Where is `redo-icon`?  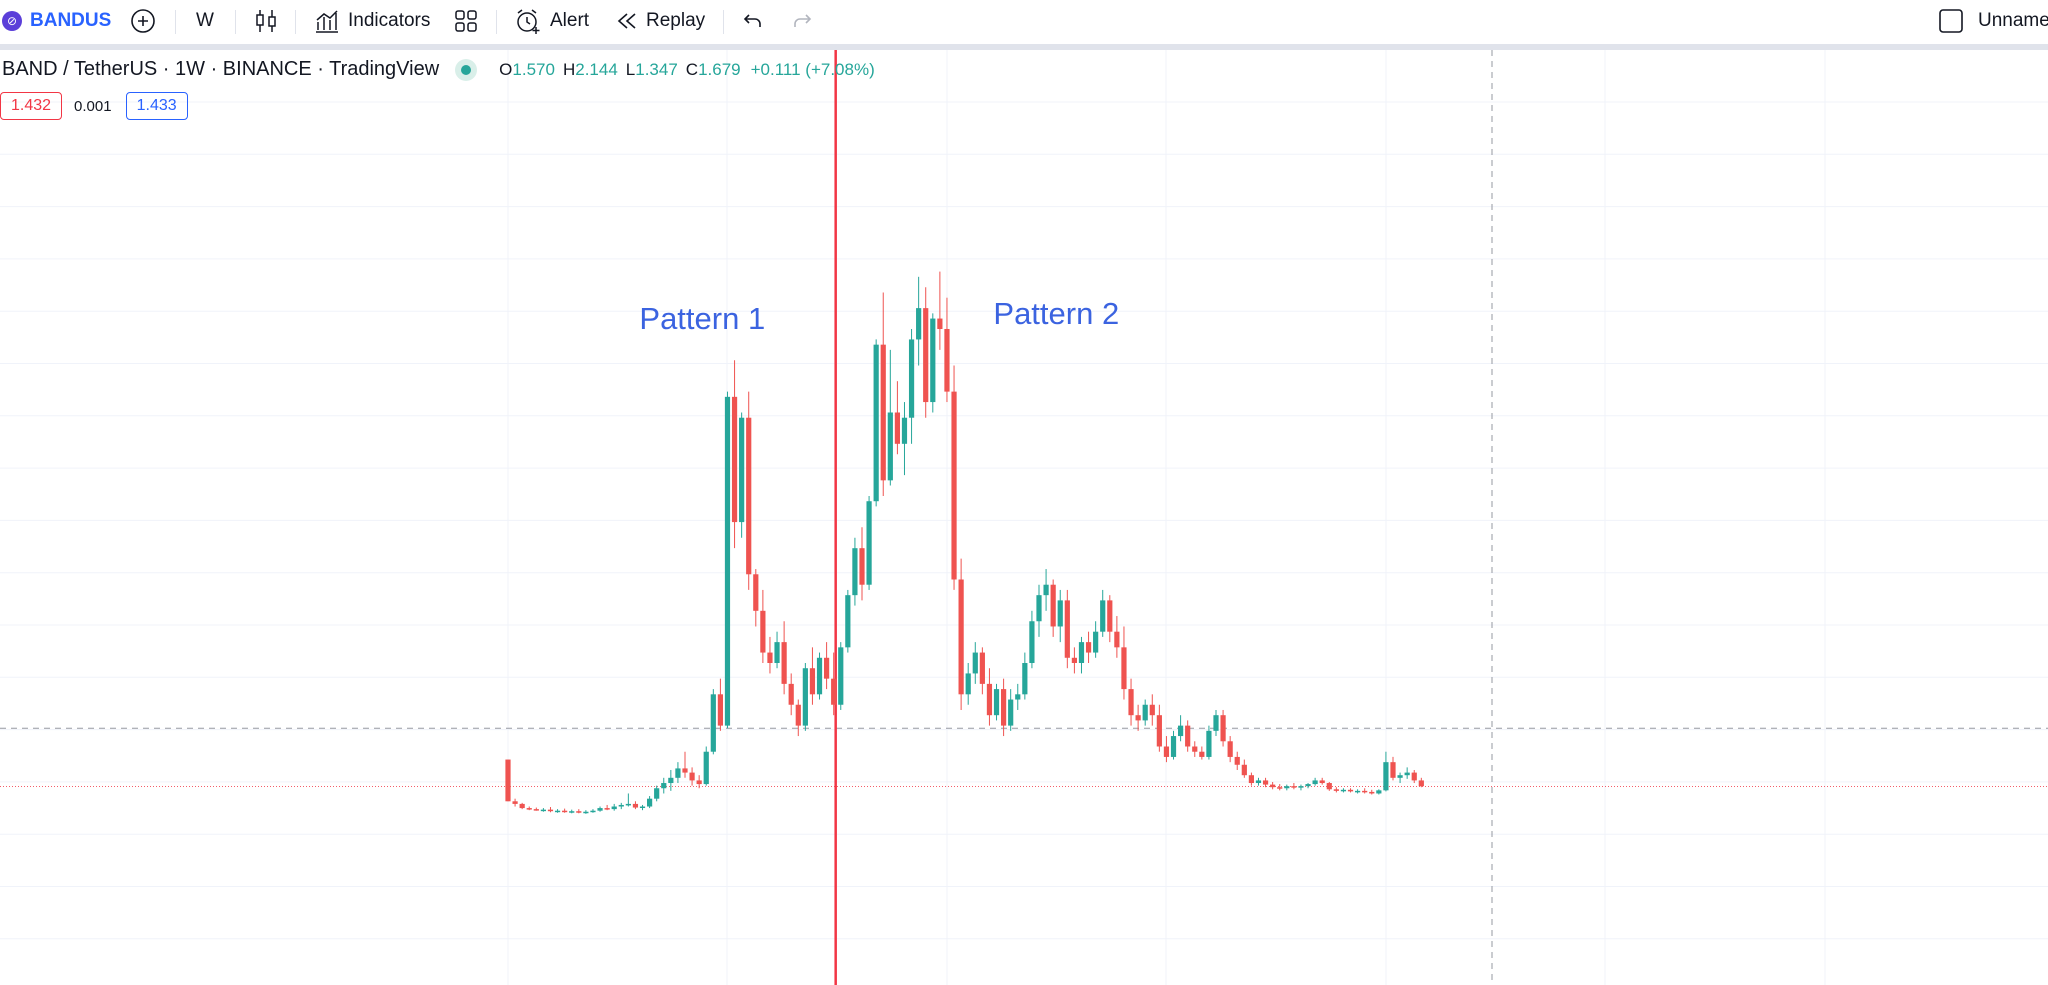 redo-icon is located at coordinates (803, 20).